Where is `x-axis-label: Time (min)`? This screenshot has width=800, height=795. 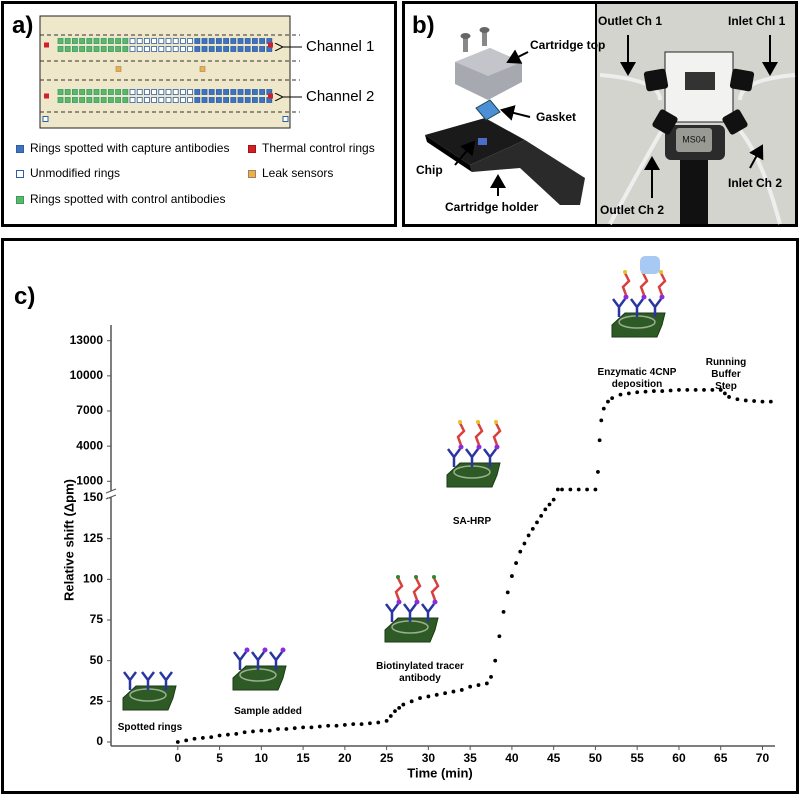 x-axis-label: Time (min) is located at coordinates (440, 772).